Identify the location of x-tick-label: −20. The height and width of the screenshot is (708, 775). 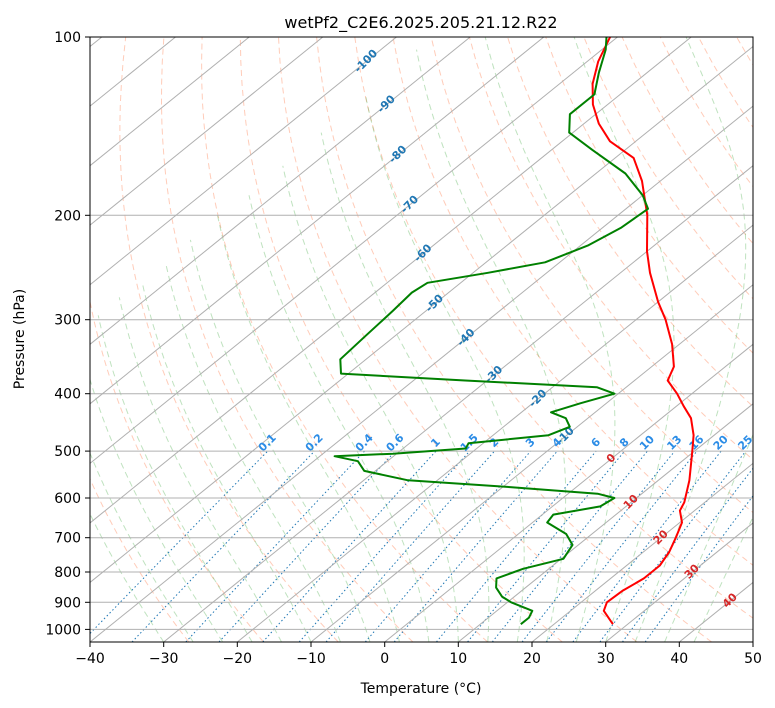
(238, 659).